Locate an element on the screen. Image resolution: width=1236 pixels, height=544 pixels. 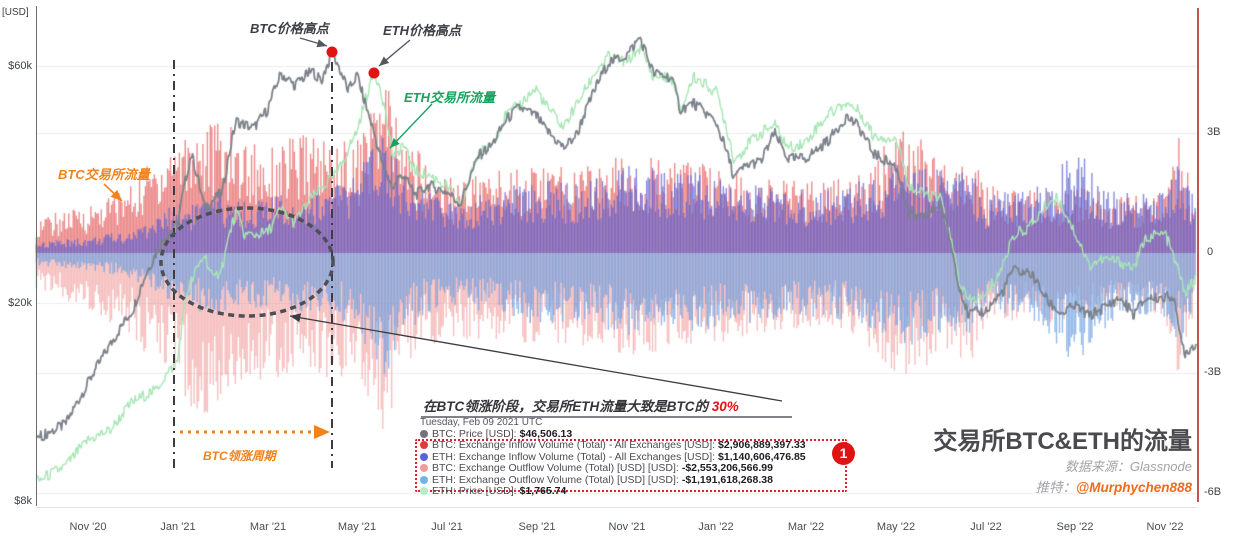
btc-price-dot-icon is located at coordinates (424, 434).